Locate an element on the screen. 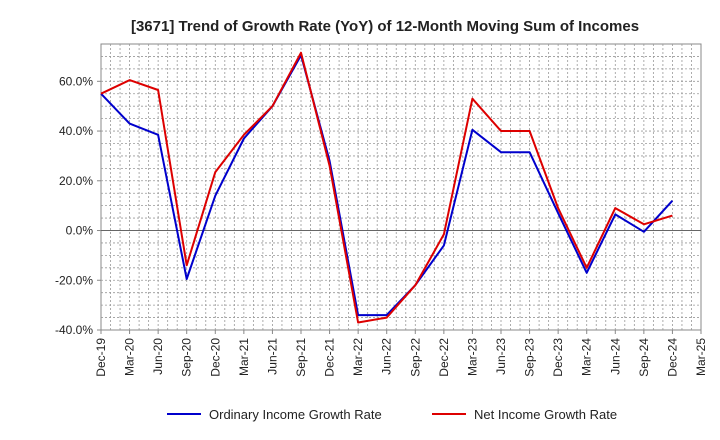 The image size is (720, 440). y-tick-label: 20.0% is located at coordinates (76, 181).